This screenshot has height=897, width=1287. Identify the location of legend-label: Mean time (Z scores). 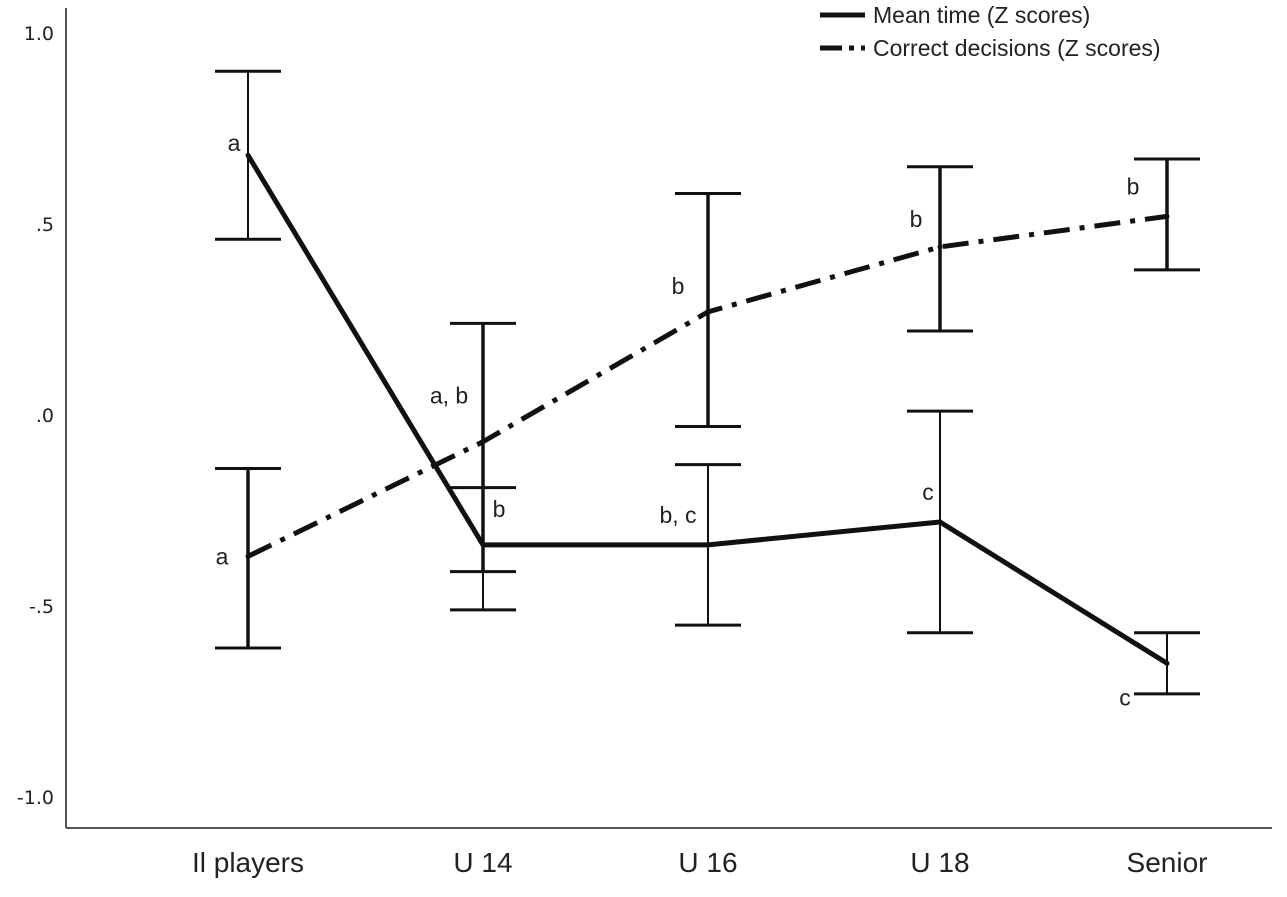
(981, 15).